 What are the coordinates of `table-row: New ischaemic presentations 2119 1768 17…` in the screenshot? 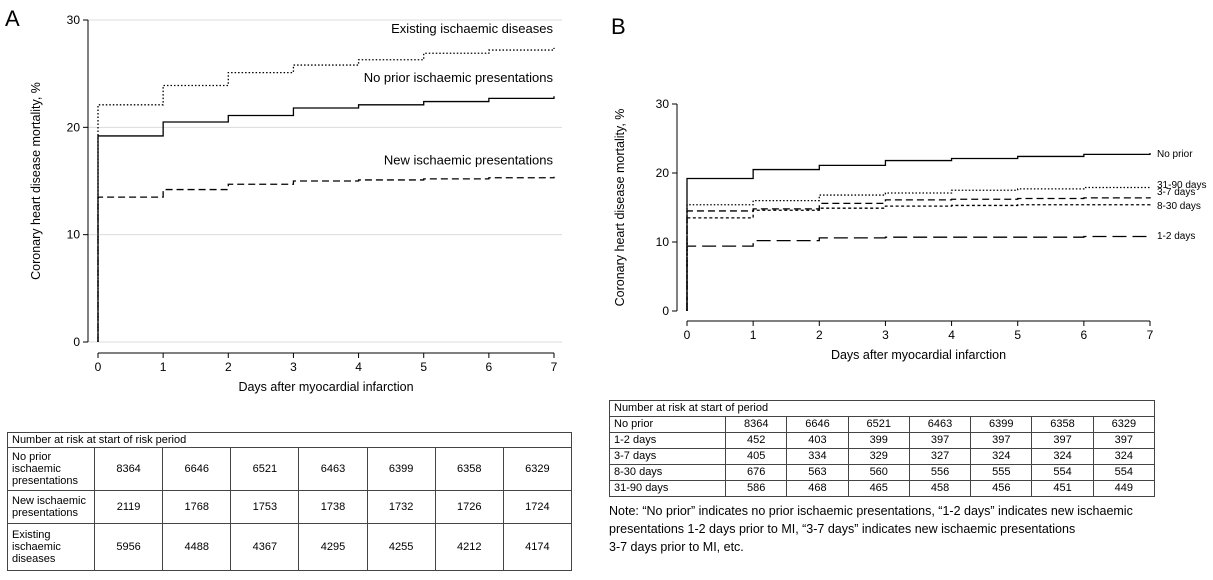 It's located at (290, 507).